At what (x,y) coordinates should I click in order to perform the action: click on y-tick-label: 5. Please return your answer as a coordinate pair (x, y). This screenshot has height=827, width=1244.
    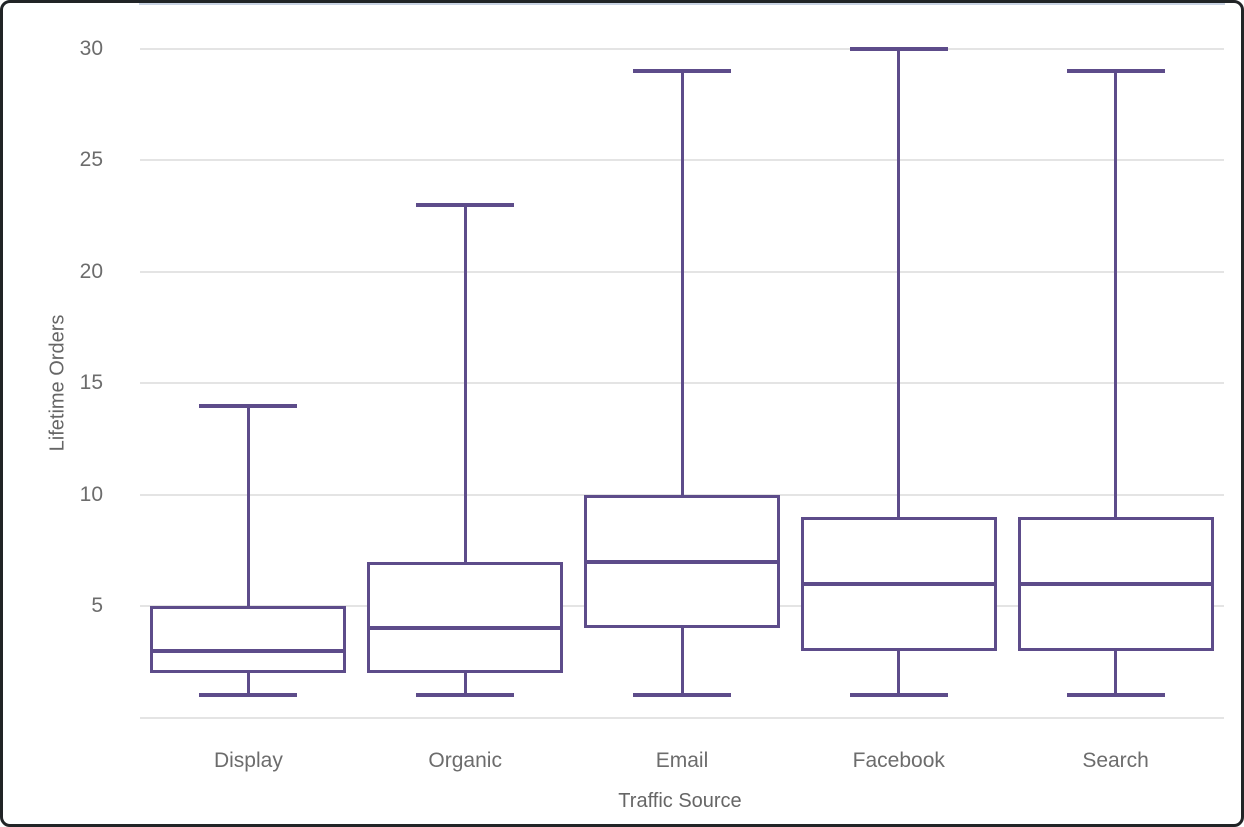
    Looking at the image, I should click on (97, 606).